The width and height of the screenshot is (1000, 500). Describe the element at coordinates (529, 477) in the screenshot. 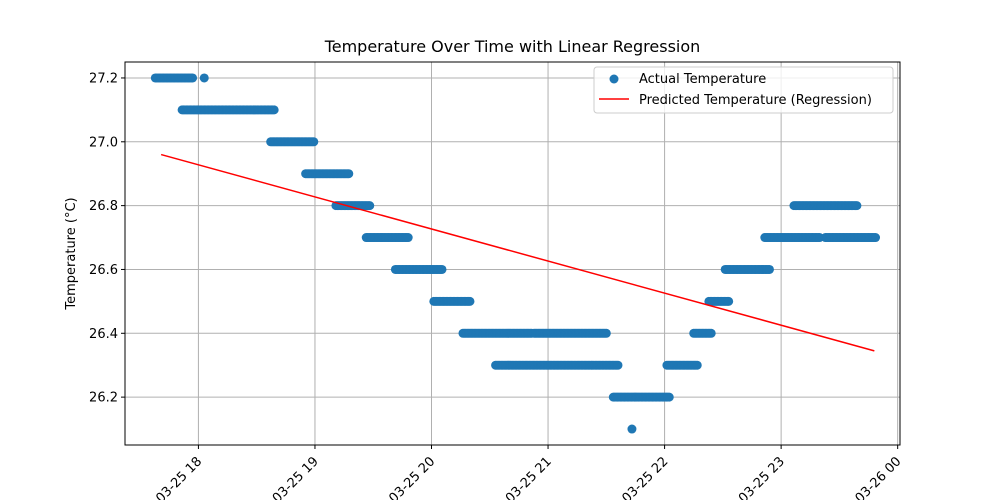

I see `x-tick-label: 03-25 21` at that location.